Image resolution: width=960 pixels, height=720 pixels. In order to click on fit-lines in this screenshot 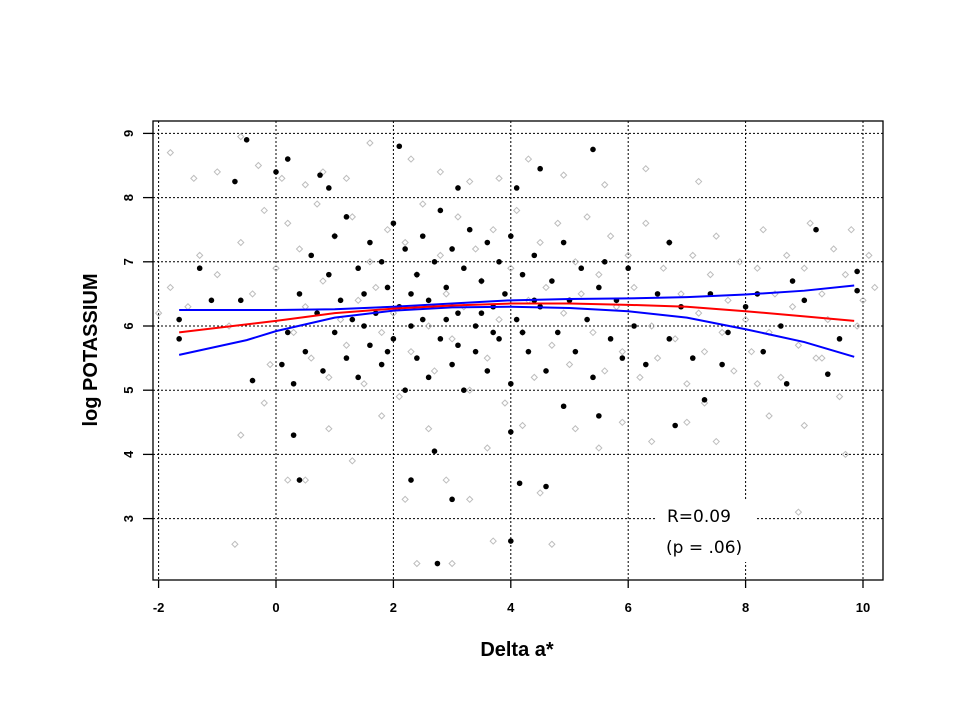, I will do `click(516, 321)`.